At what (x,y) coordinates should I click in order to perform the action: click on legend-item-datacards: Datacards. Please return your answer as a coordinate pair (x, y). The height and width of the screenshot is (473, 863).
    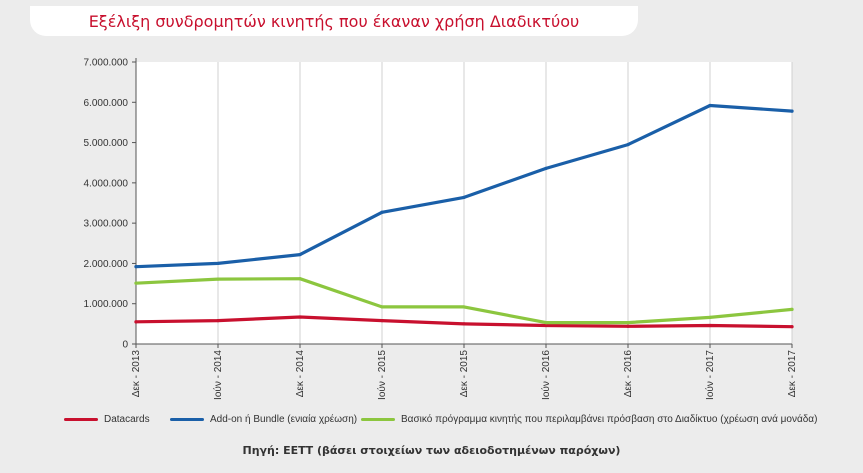
    Looking at the image, I should click on (107, 419).